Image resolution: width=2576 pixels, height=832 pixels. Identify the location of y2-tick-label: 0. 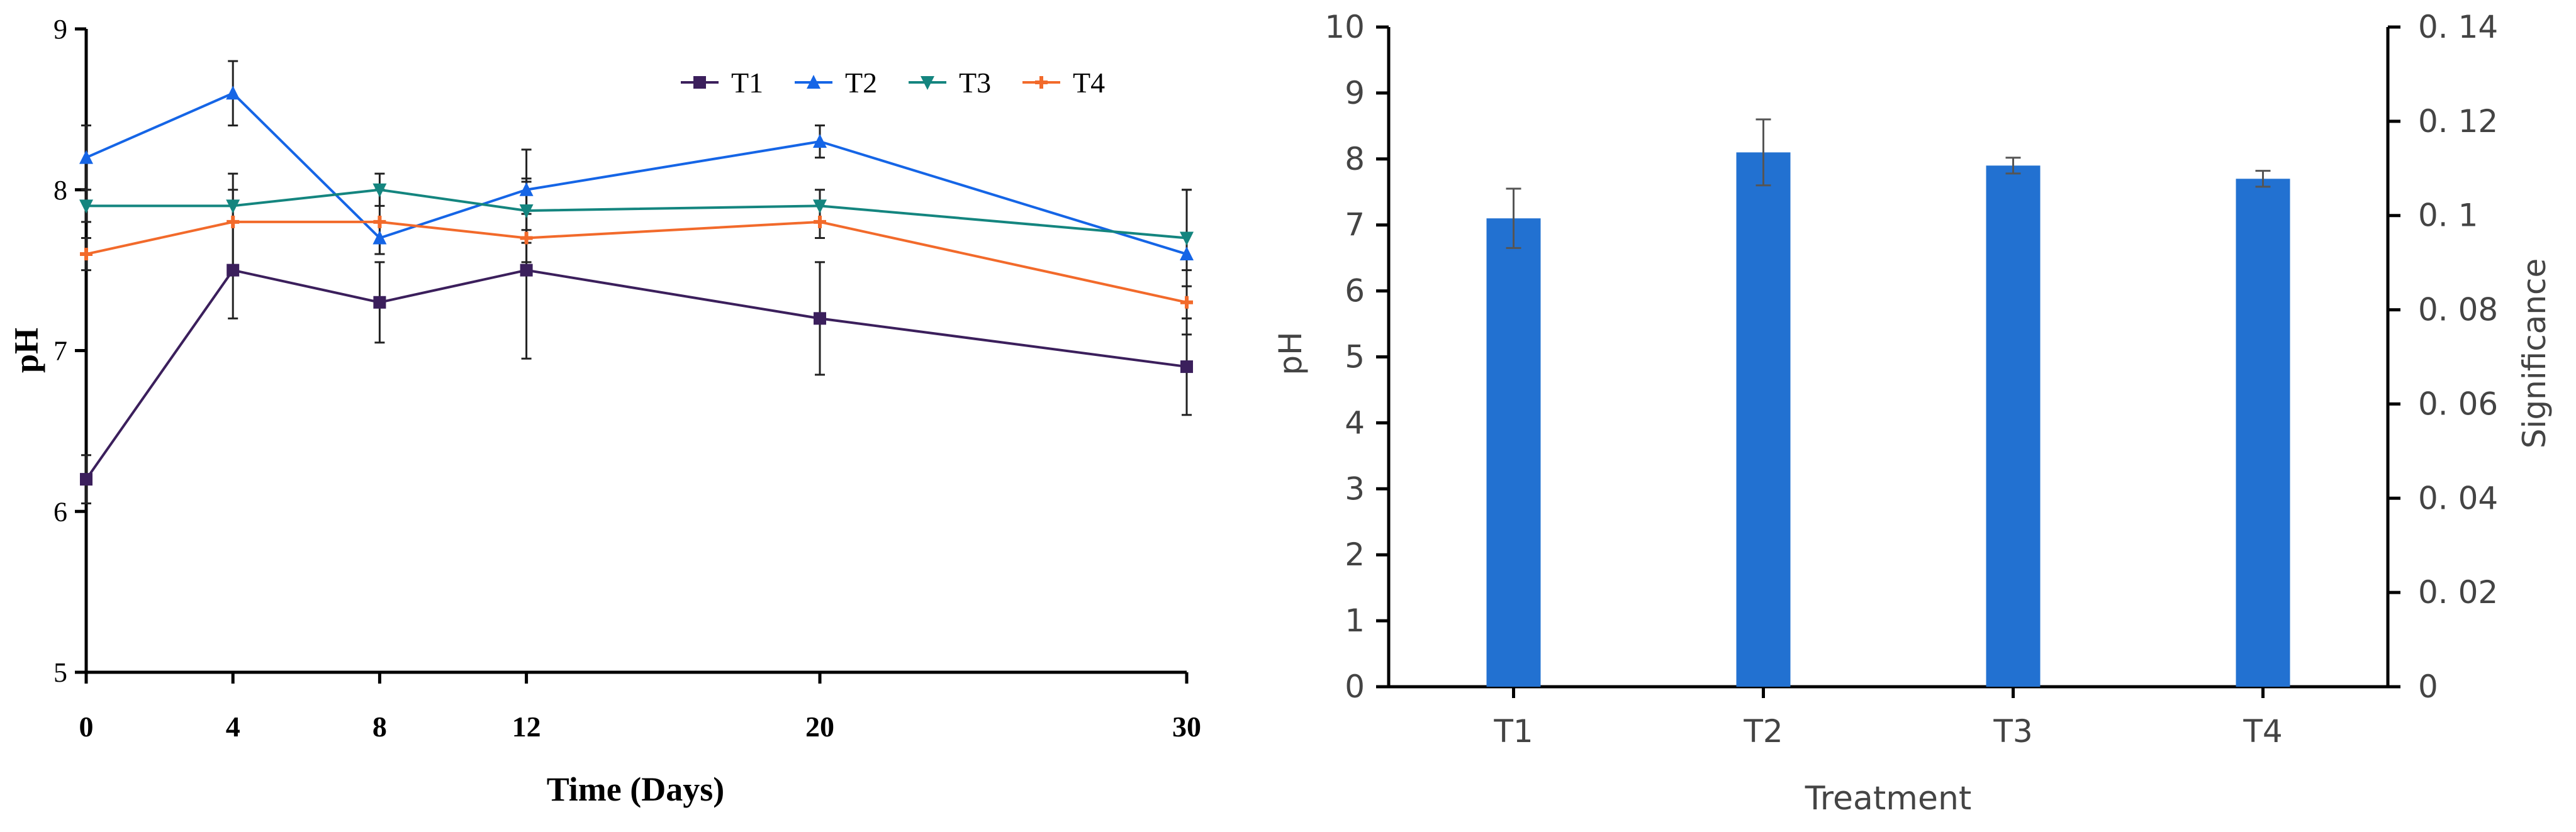
(2428, 686).